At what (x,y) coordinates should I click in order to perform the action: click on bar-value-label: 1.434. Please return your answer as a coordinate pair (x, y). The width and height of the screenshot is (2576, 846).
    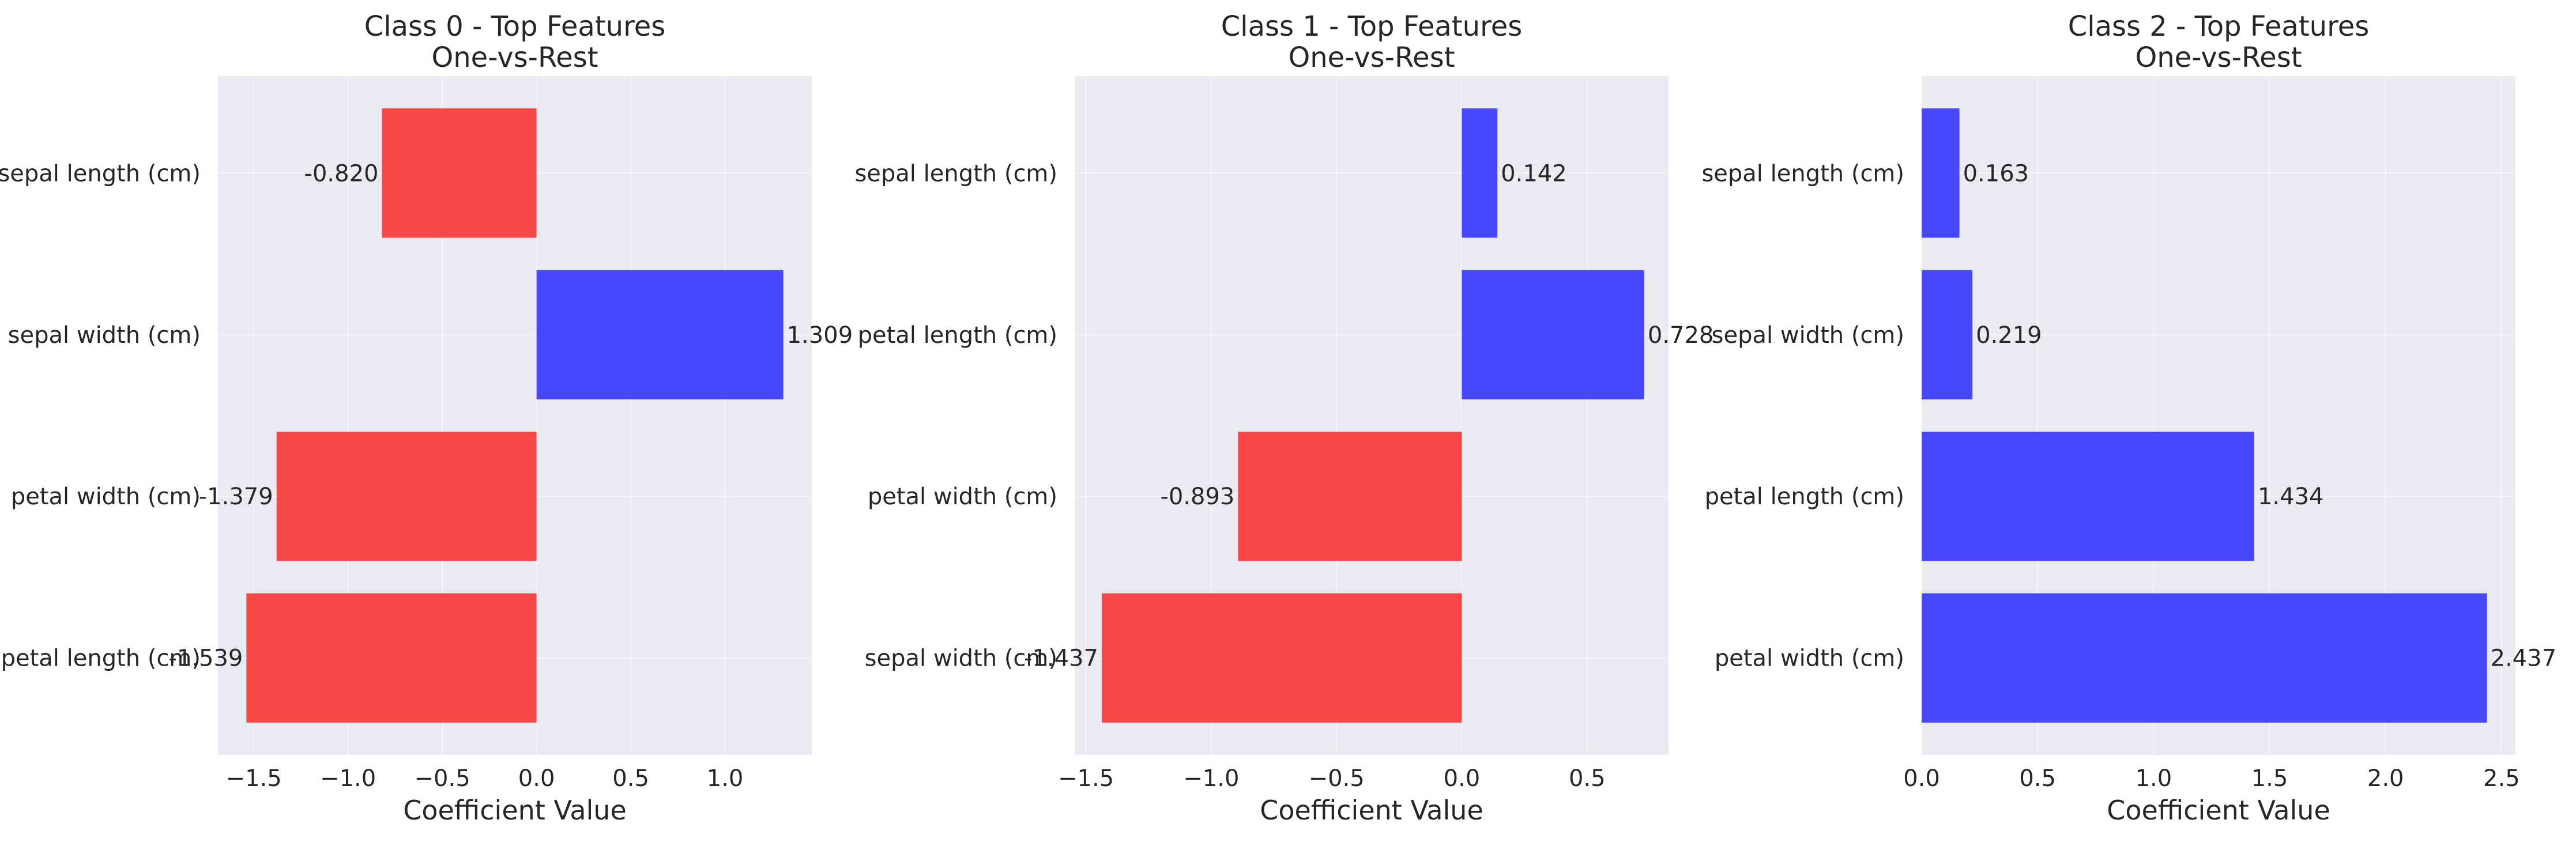
    Looking at the image, I should click on (2291, 497).